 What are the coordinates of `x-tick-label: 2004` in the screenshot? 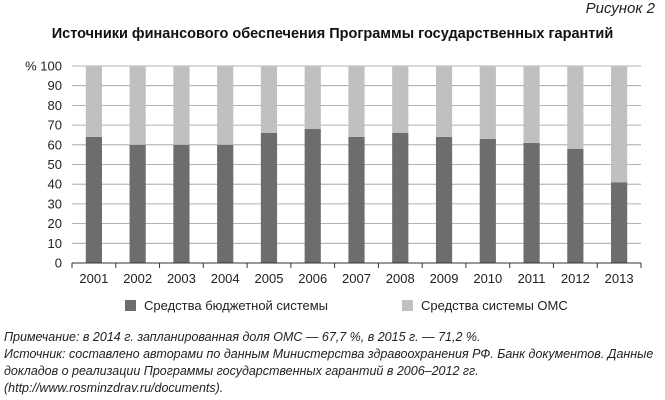 It's located at (225, 278).